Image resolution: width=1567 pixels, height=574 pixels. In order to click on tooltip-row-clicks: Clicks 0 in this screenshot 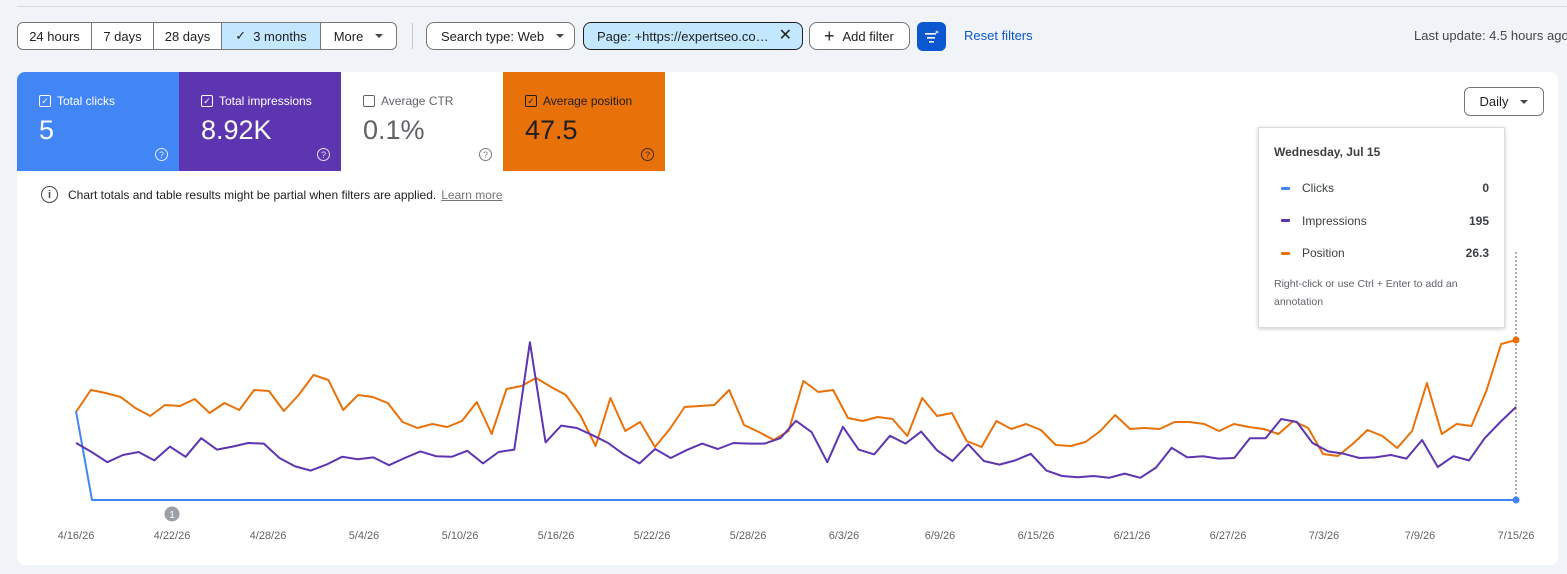, I will do `click(1381, 188)`.